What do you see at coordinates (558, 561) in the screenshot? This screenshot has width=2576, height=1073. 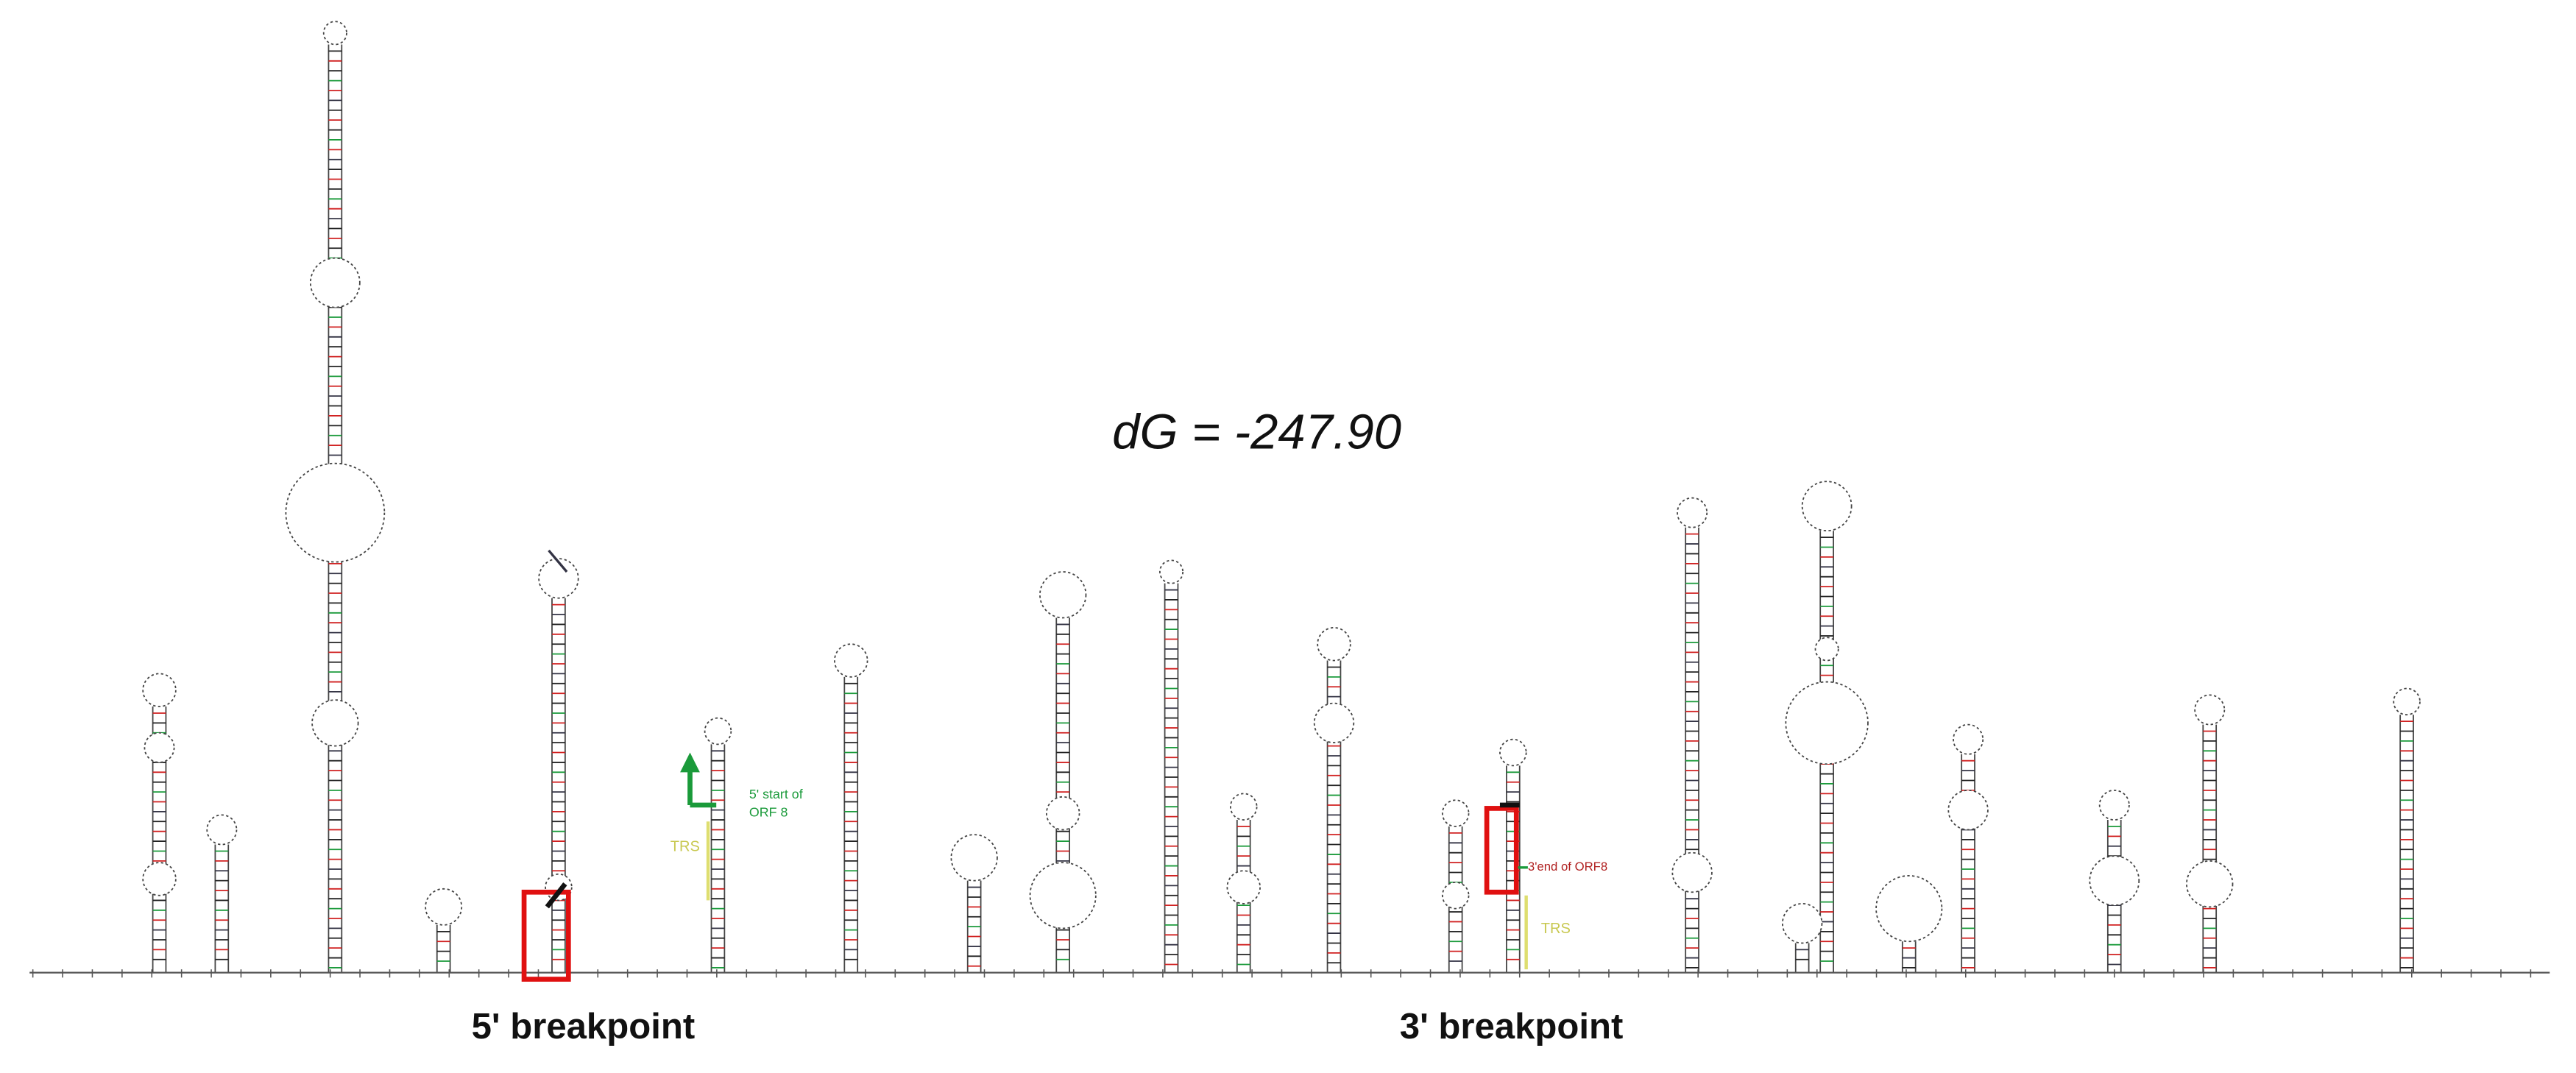 I see `cut-marker` at bounding box center [558, 561].